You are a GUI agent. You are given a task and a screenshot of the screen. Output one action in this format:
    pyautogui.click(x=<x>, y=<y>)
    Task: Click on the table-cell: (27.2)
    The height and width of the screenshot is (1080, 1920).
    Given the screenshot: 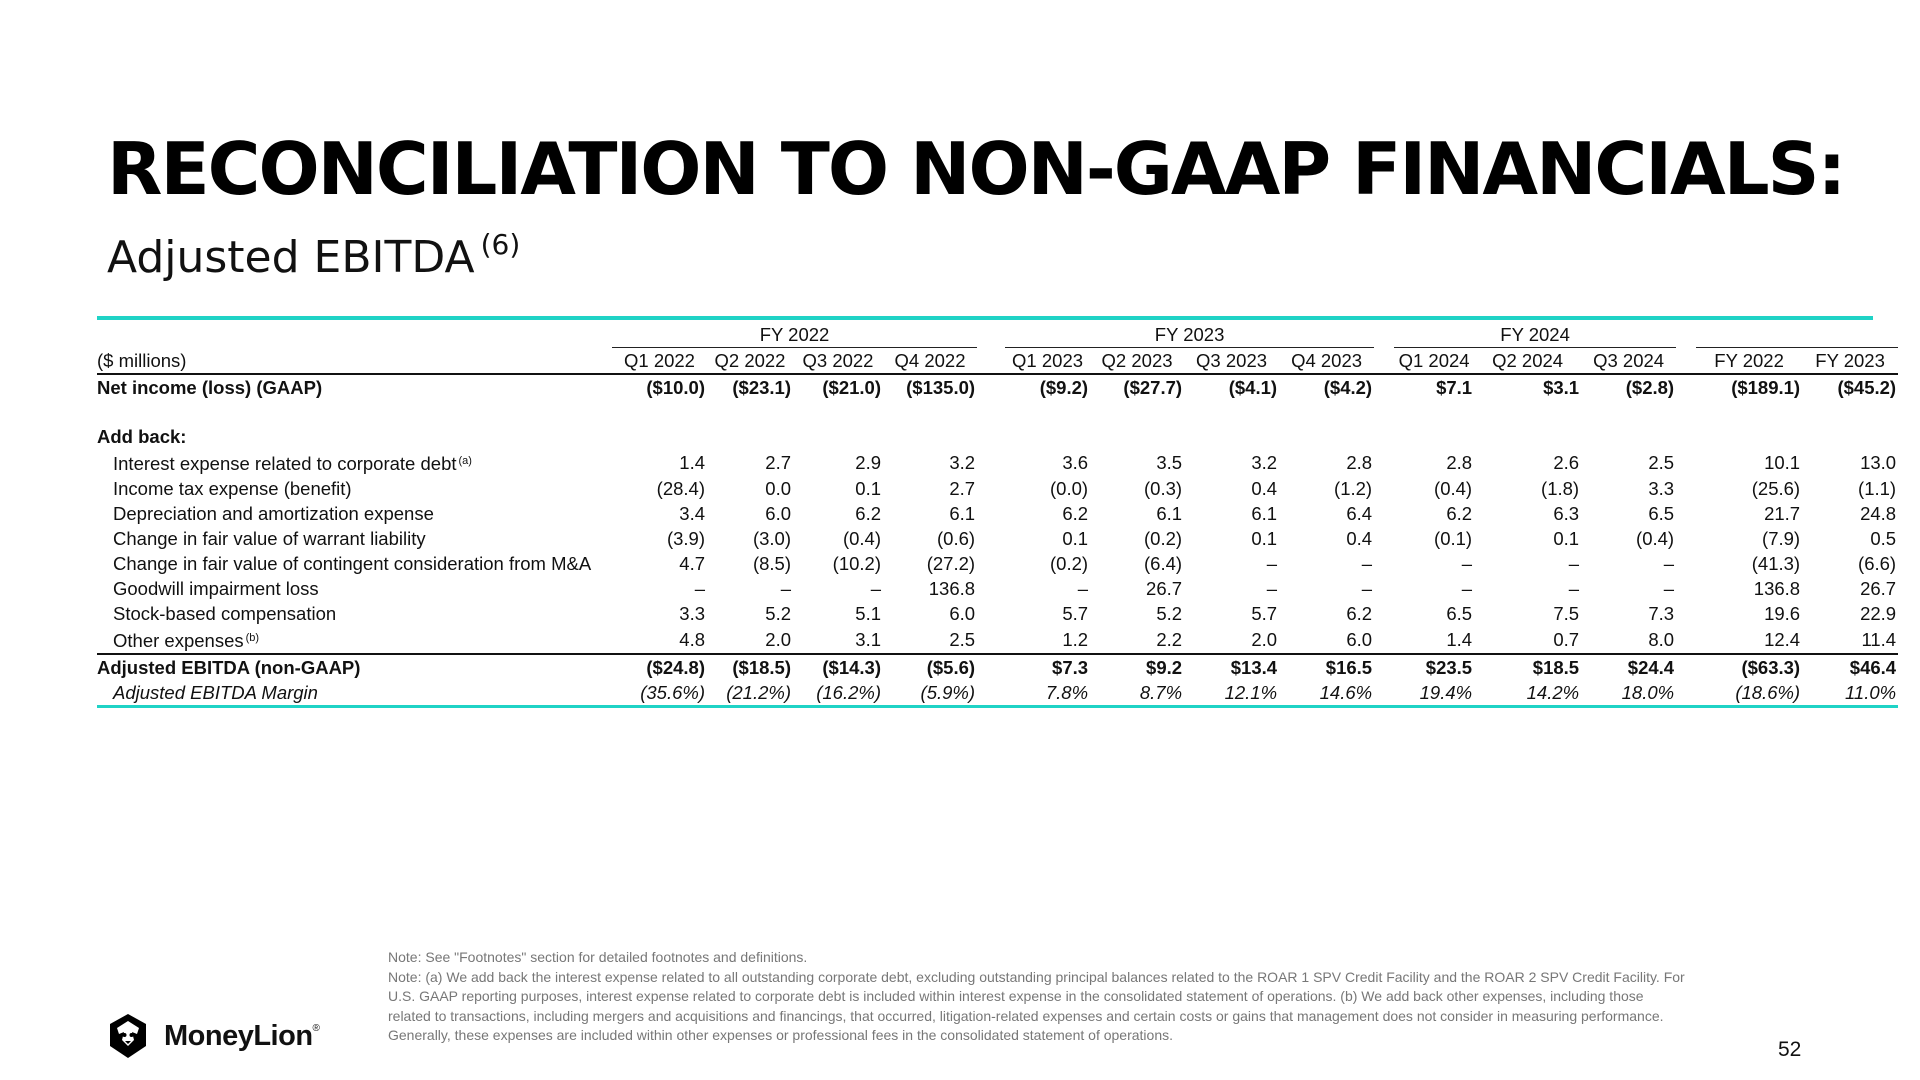 What is the action you would take?
    pyautogui.click(x=951, y=563)
    